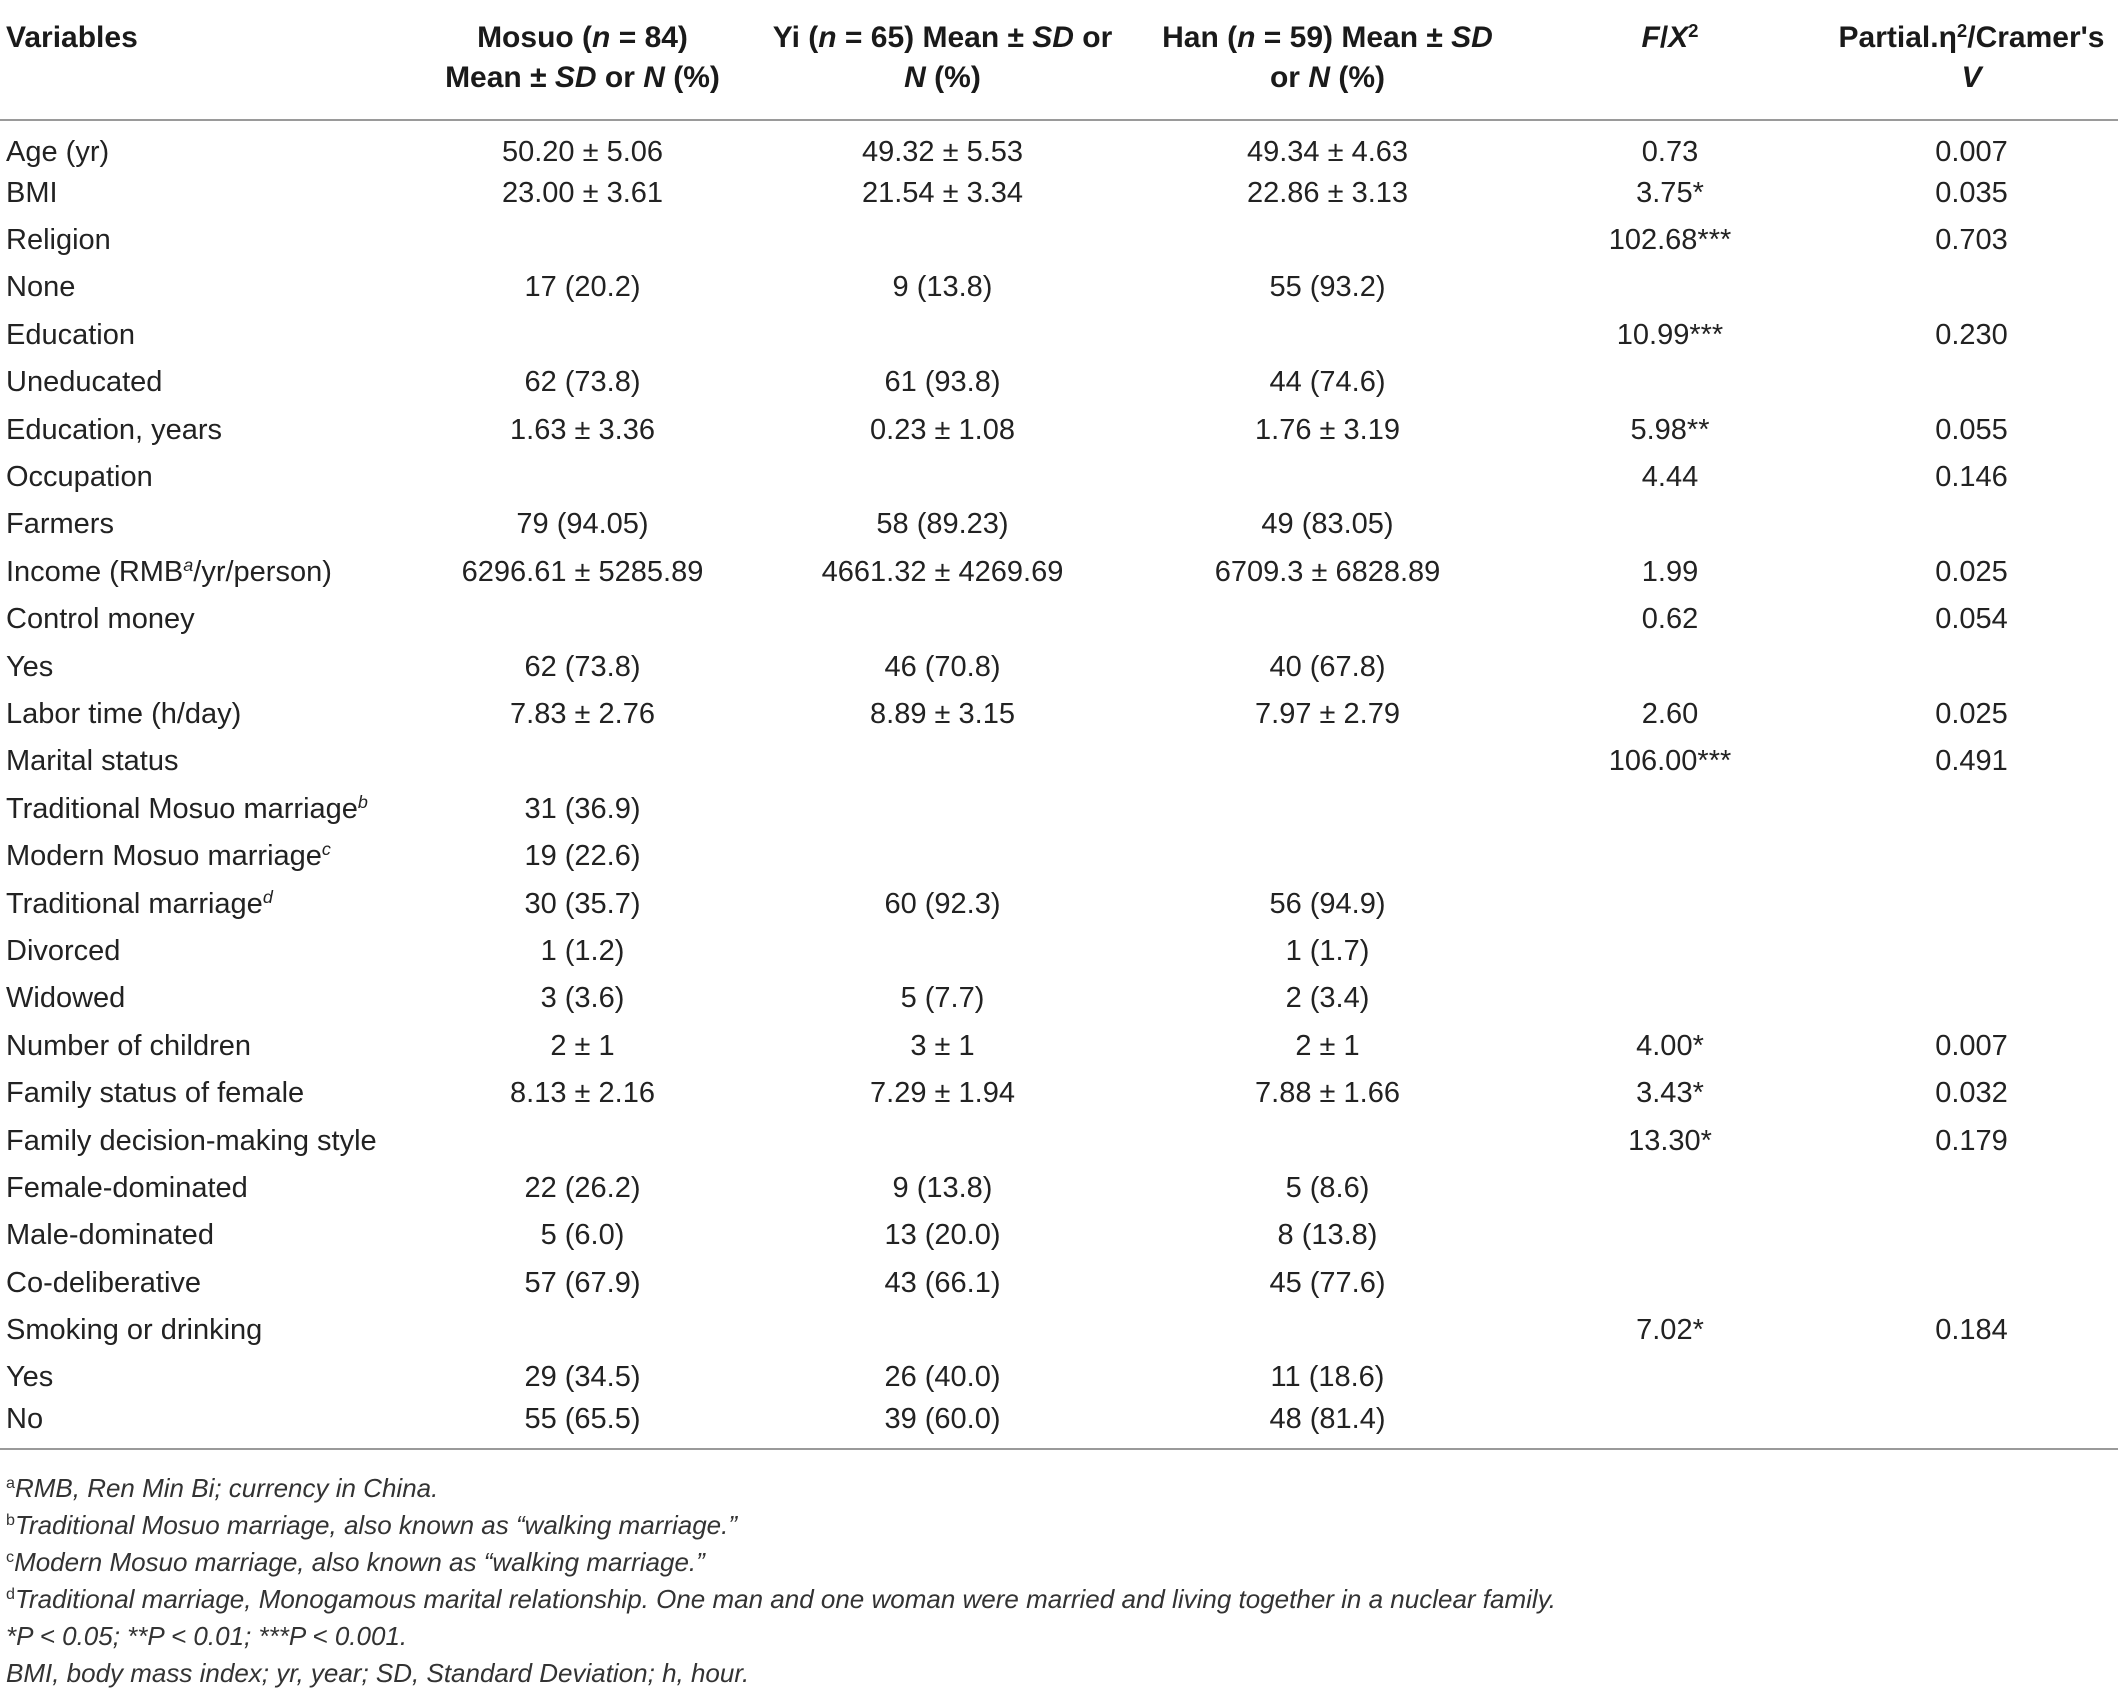  I want to click on table-row: Marital status 106.00*** 0.491, so click(1059, 761).